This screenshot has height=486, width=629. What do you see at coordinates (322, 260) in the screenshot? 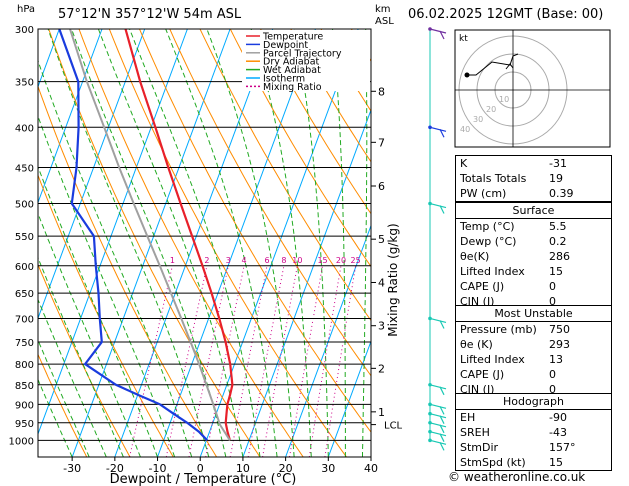
I see `mixing-ratio-label: 15` at bounding box center [322, 260].